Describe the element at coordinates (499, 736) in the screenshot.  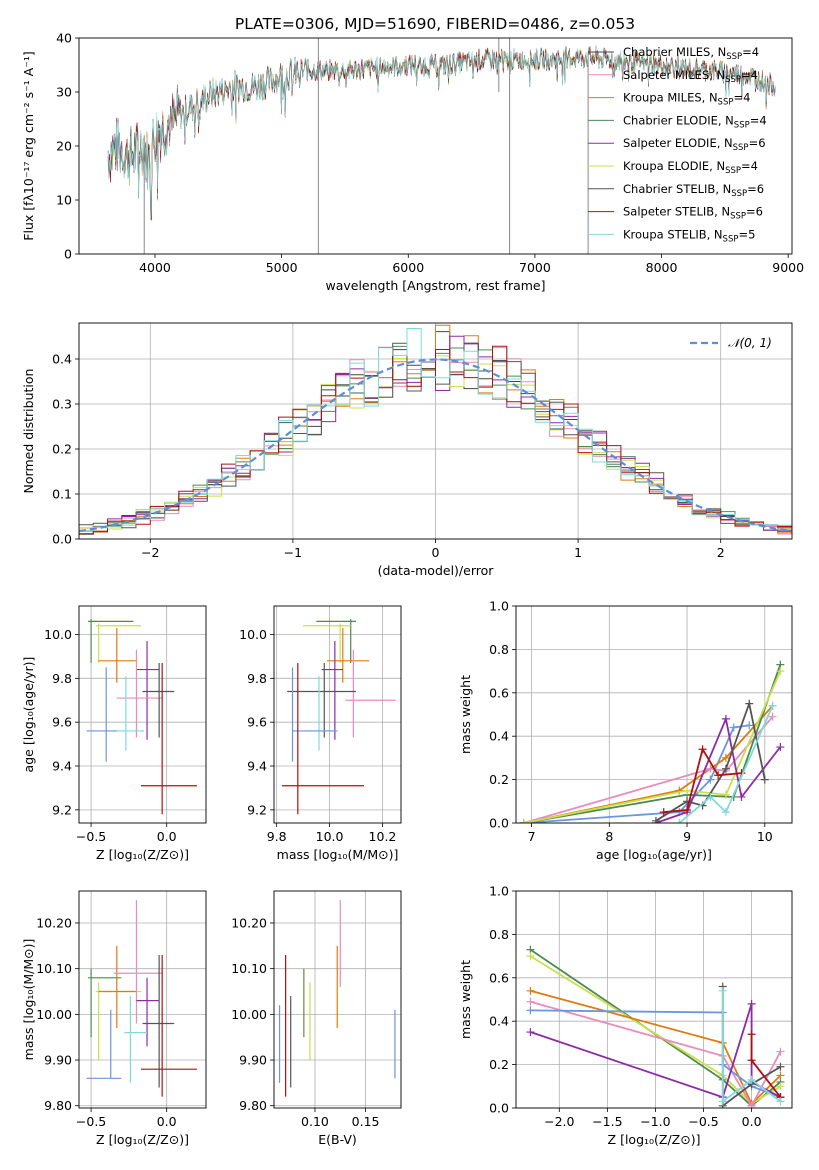
I see `y-tick-label: 0.4` at that location.